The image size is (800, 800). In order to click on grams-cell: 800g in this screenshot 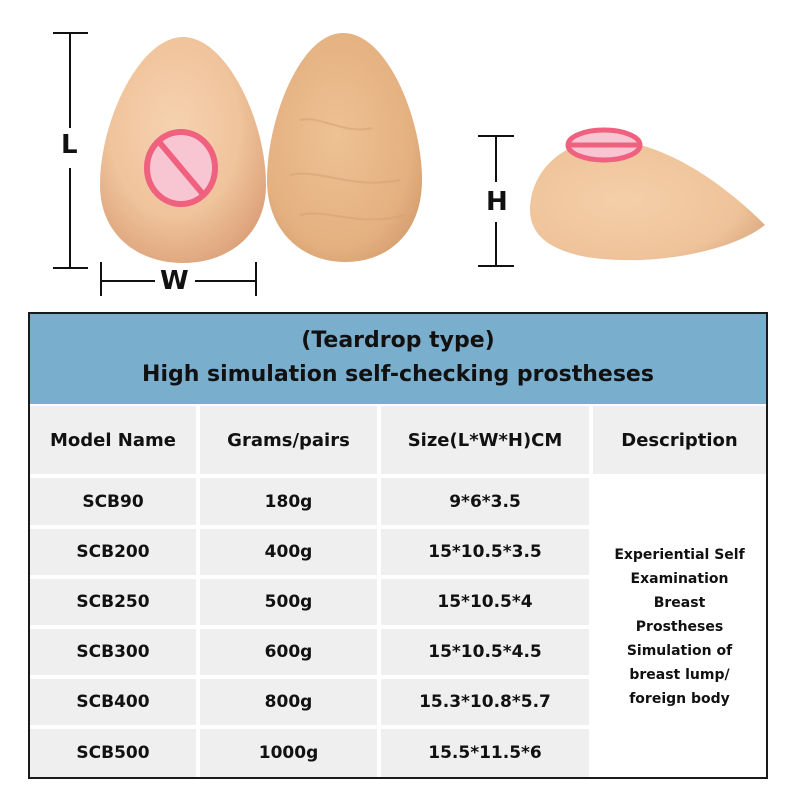, I will do `click(288, 702)`.